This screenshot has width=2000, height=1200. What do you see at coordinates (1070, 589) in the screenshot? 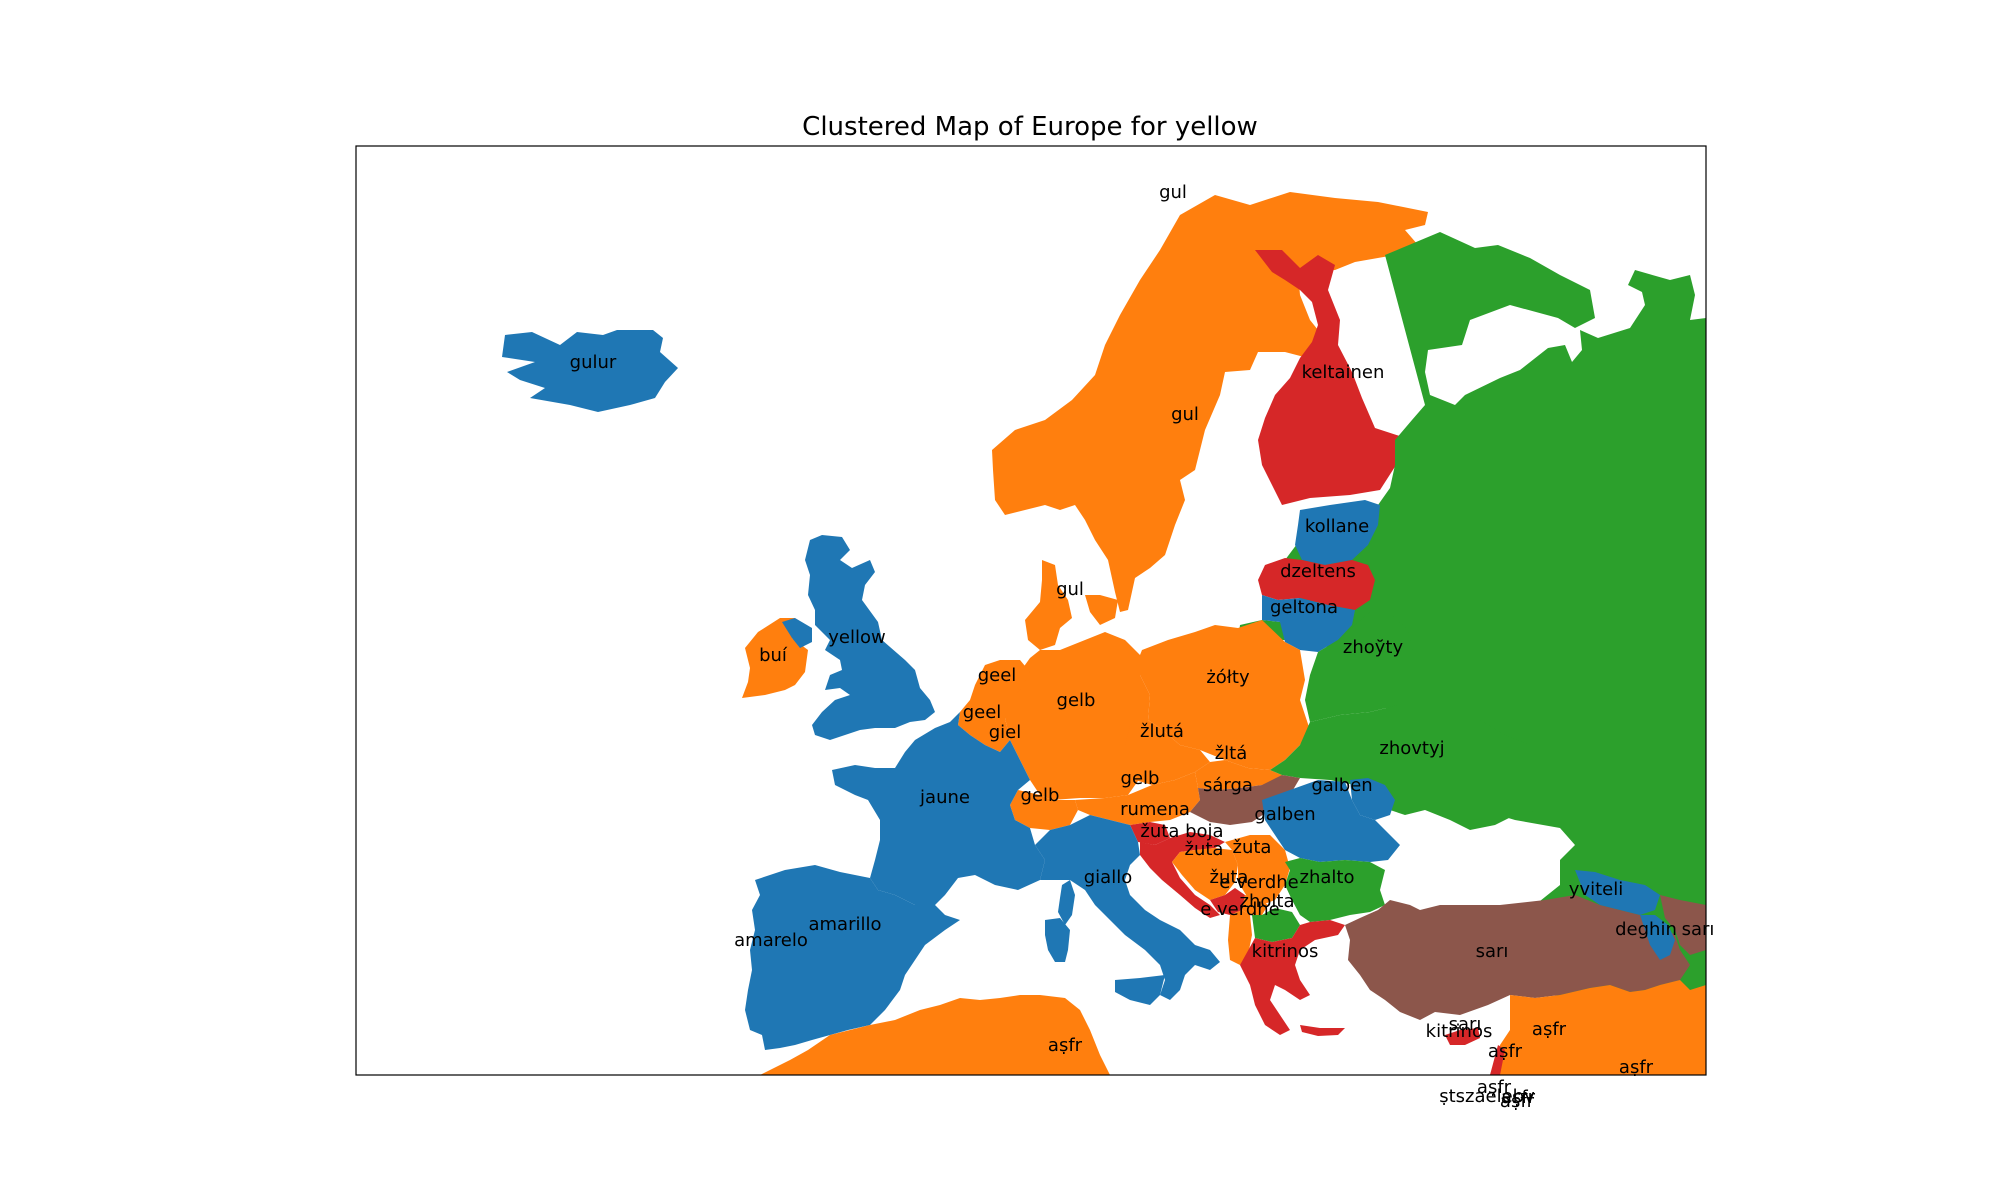
I see `region-label-denmark: gul` at bounding box center [1070, 589].